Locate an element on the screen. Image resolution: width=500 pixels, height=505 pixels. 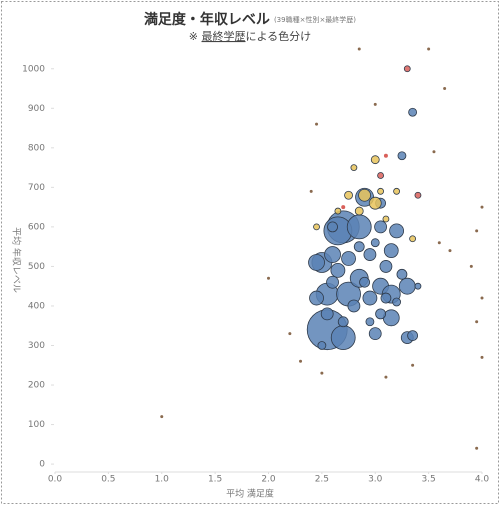
x-tick-label: 2.5 is located at coordinates (322, 480).